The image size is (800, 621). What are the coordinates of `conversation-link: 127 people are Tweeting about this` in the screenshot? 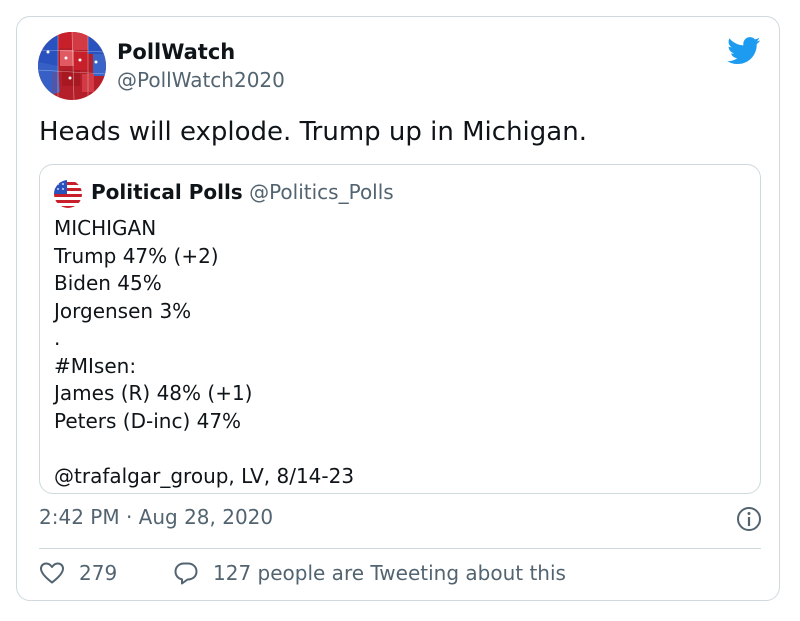 It's located at (369, 573).